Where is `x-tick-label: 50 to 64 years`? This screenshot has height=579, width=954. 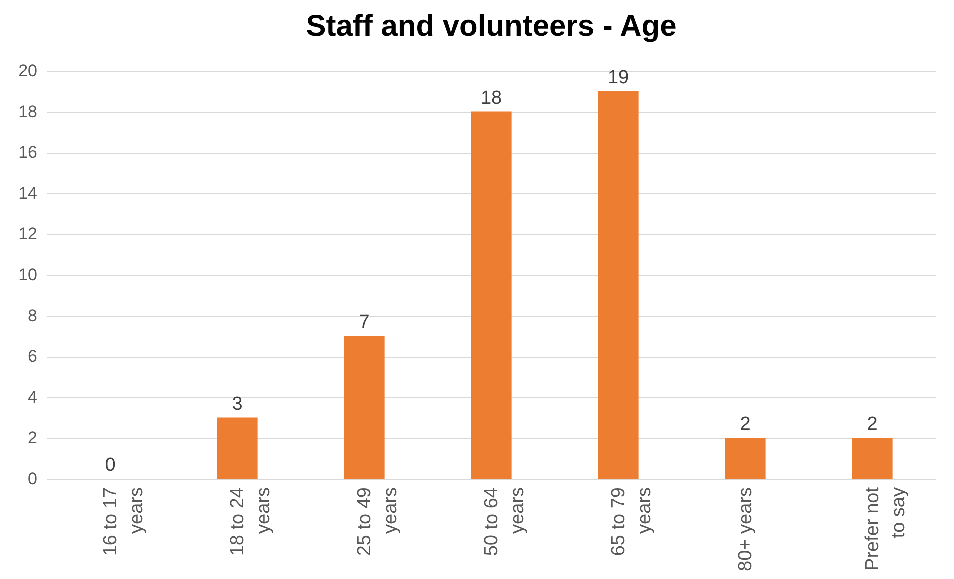 x-tick-label: 50 to 64 years is located at coordinates (505, 521).